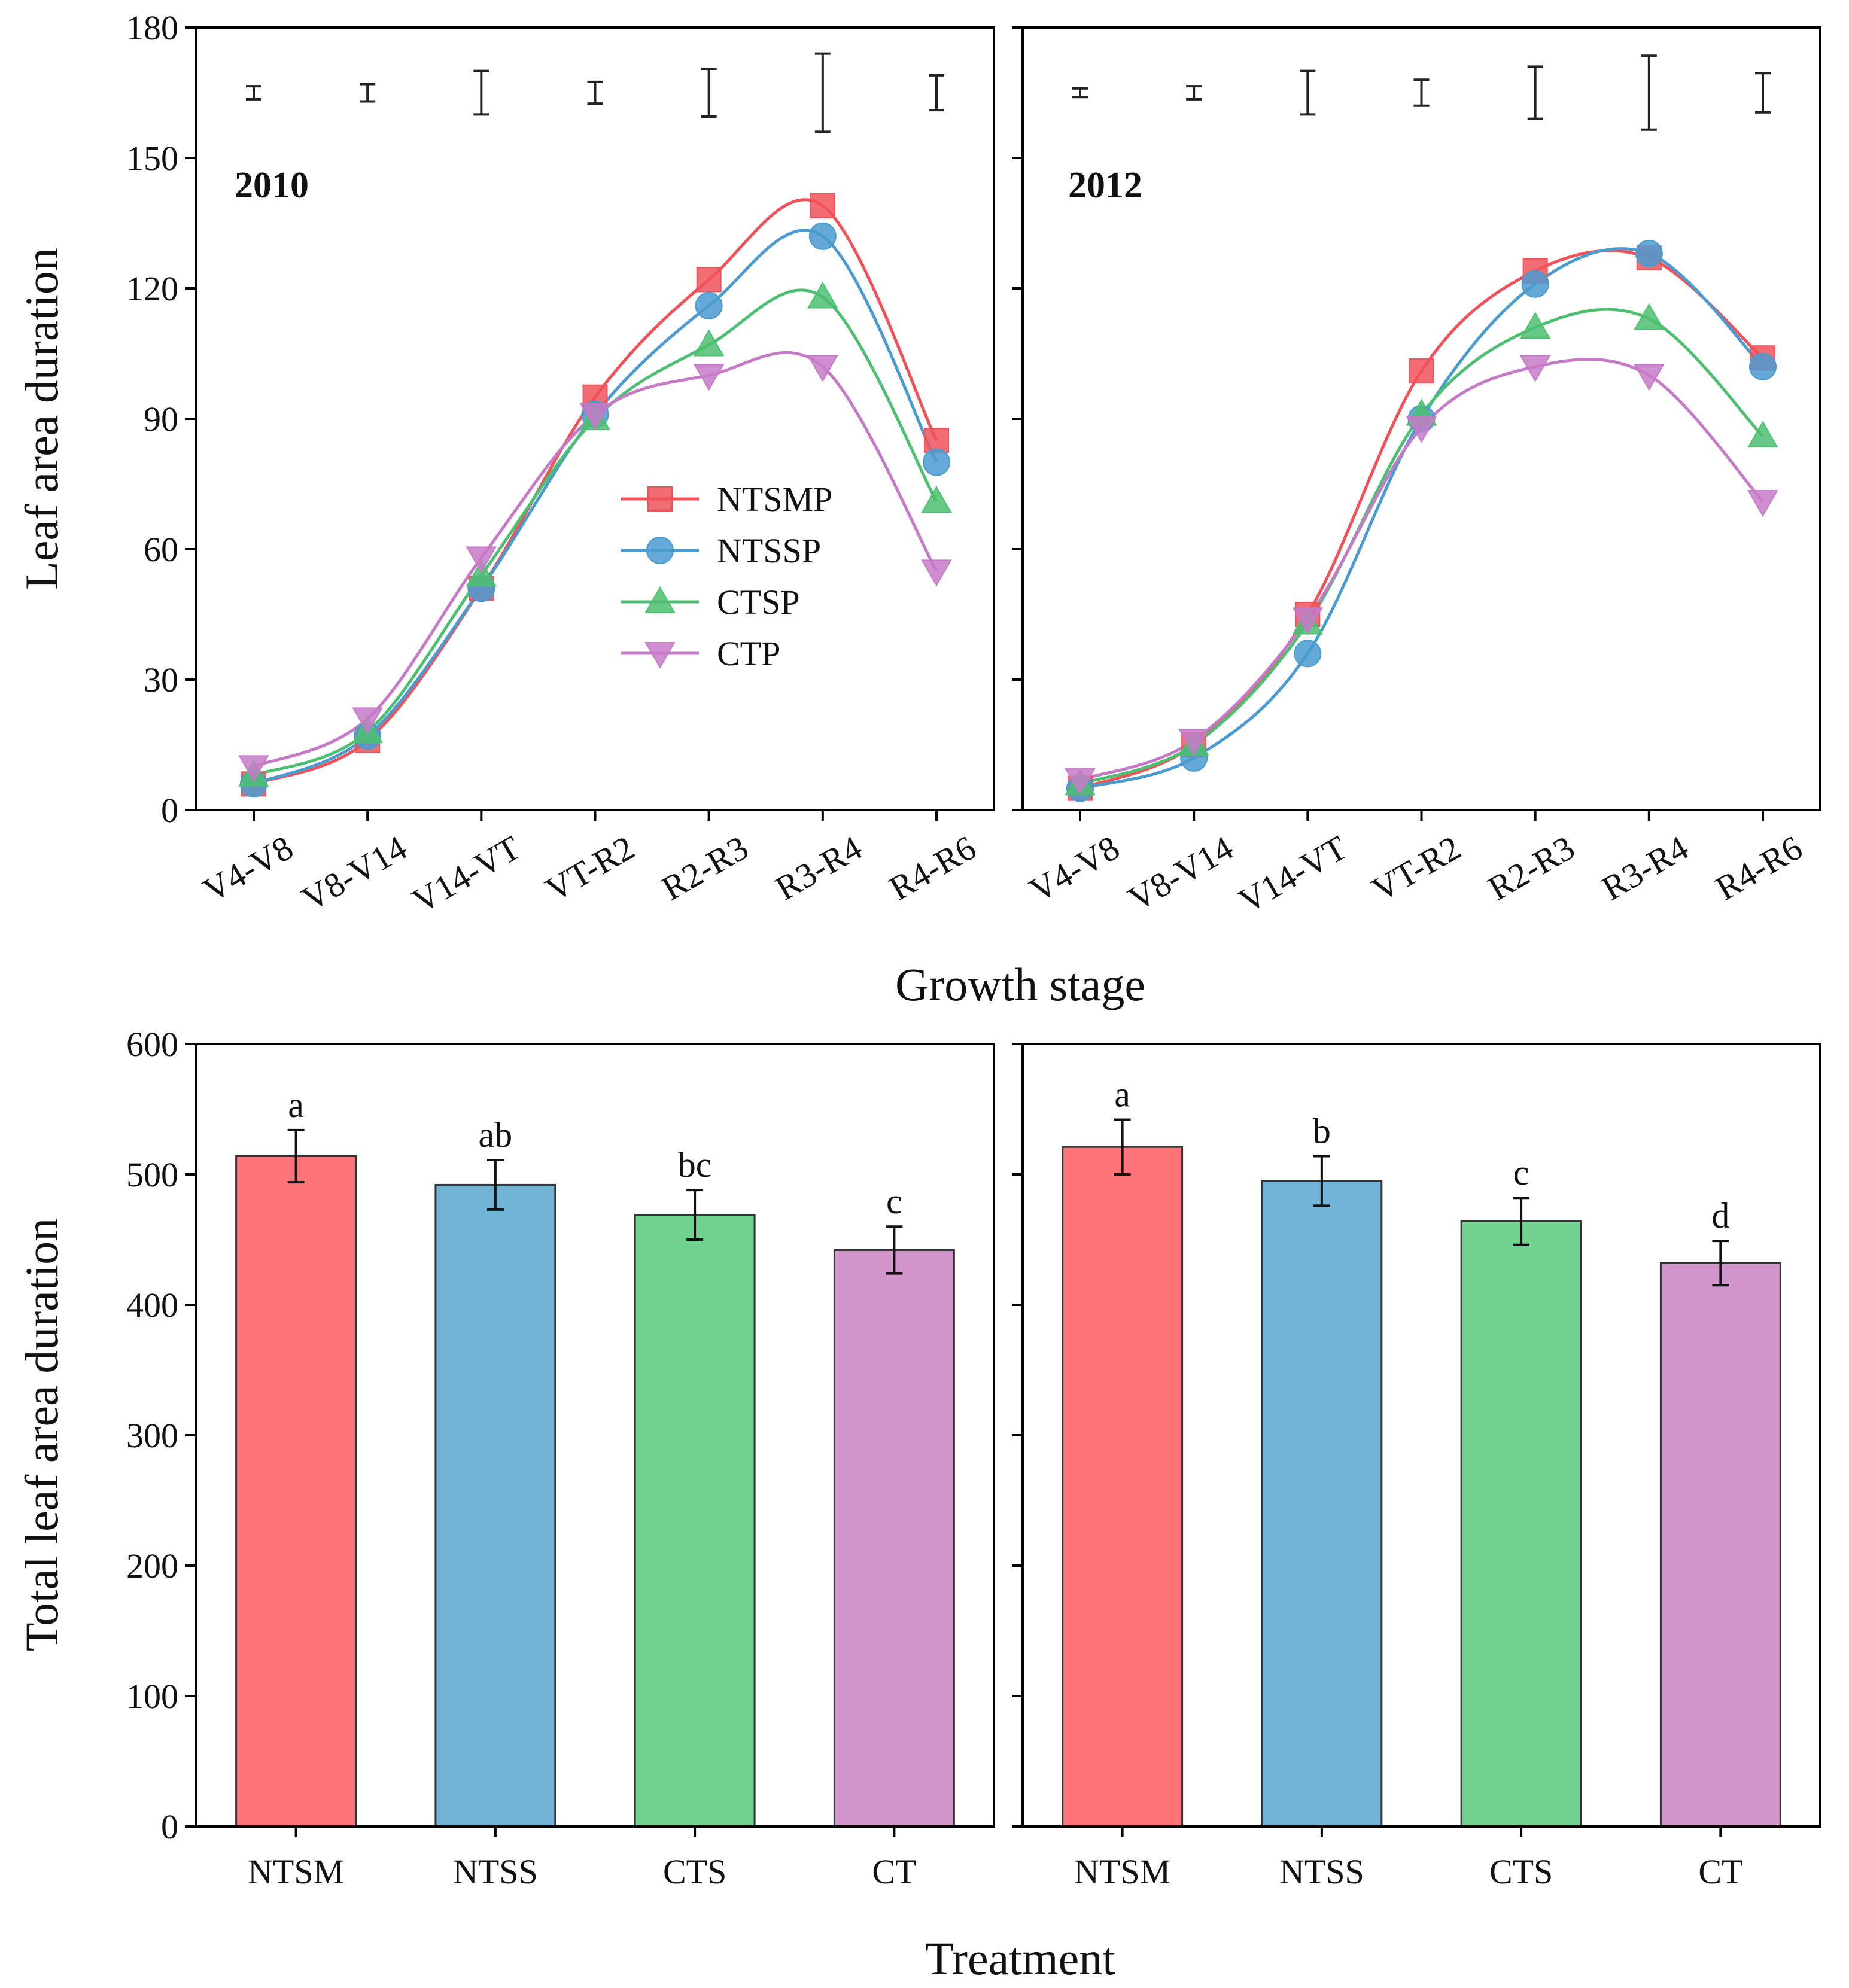 Image resolution: width=1849 pixels, height=1988 pixels. Describe the element at coordinates (894, 1201) in the screenshot. I see `significance-letter-ct: c` at that location.